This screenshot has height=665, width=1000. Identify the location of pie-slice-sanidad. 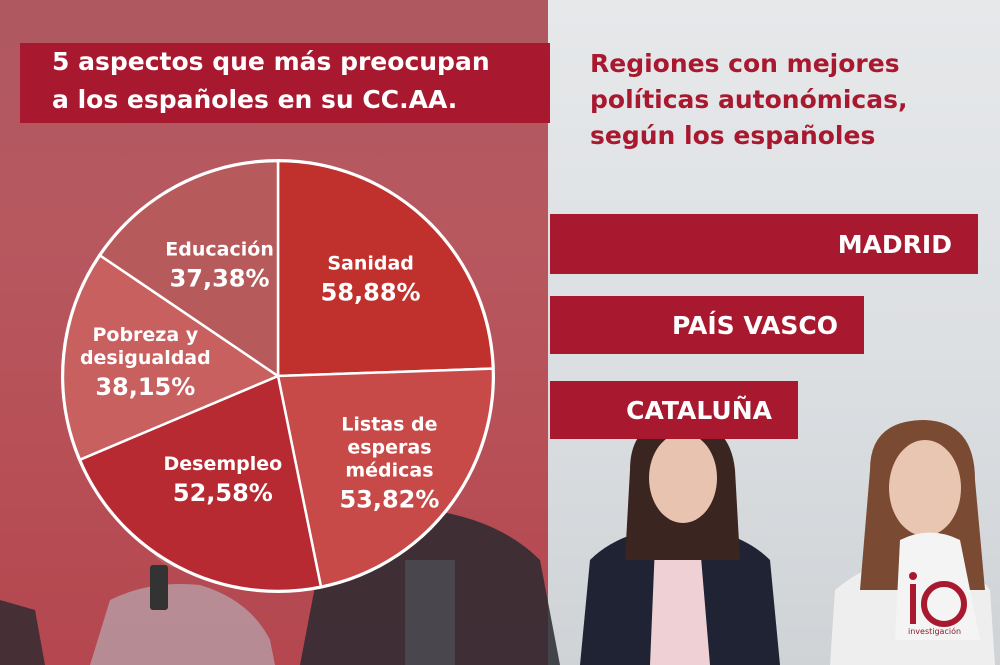
(385, 268).